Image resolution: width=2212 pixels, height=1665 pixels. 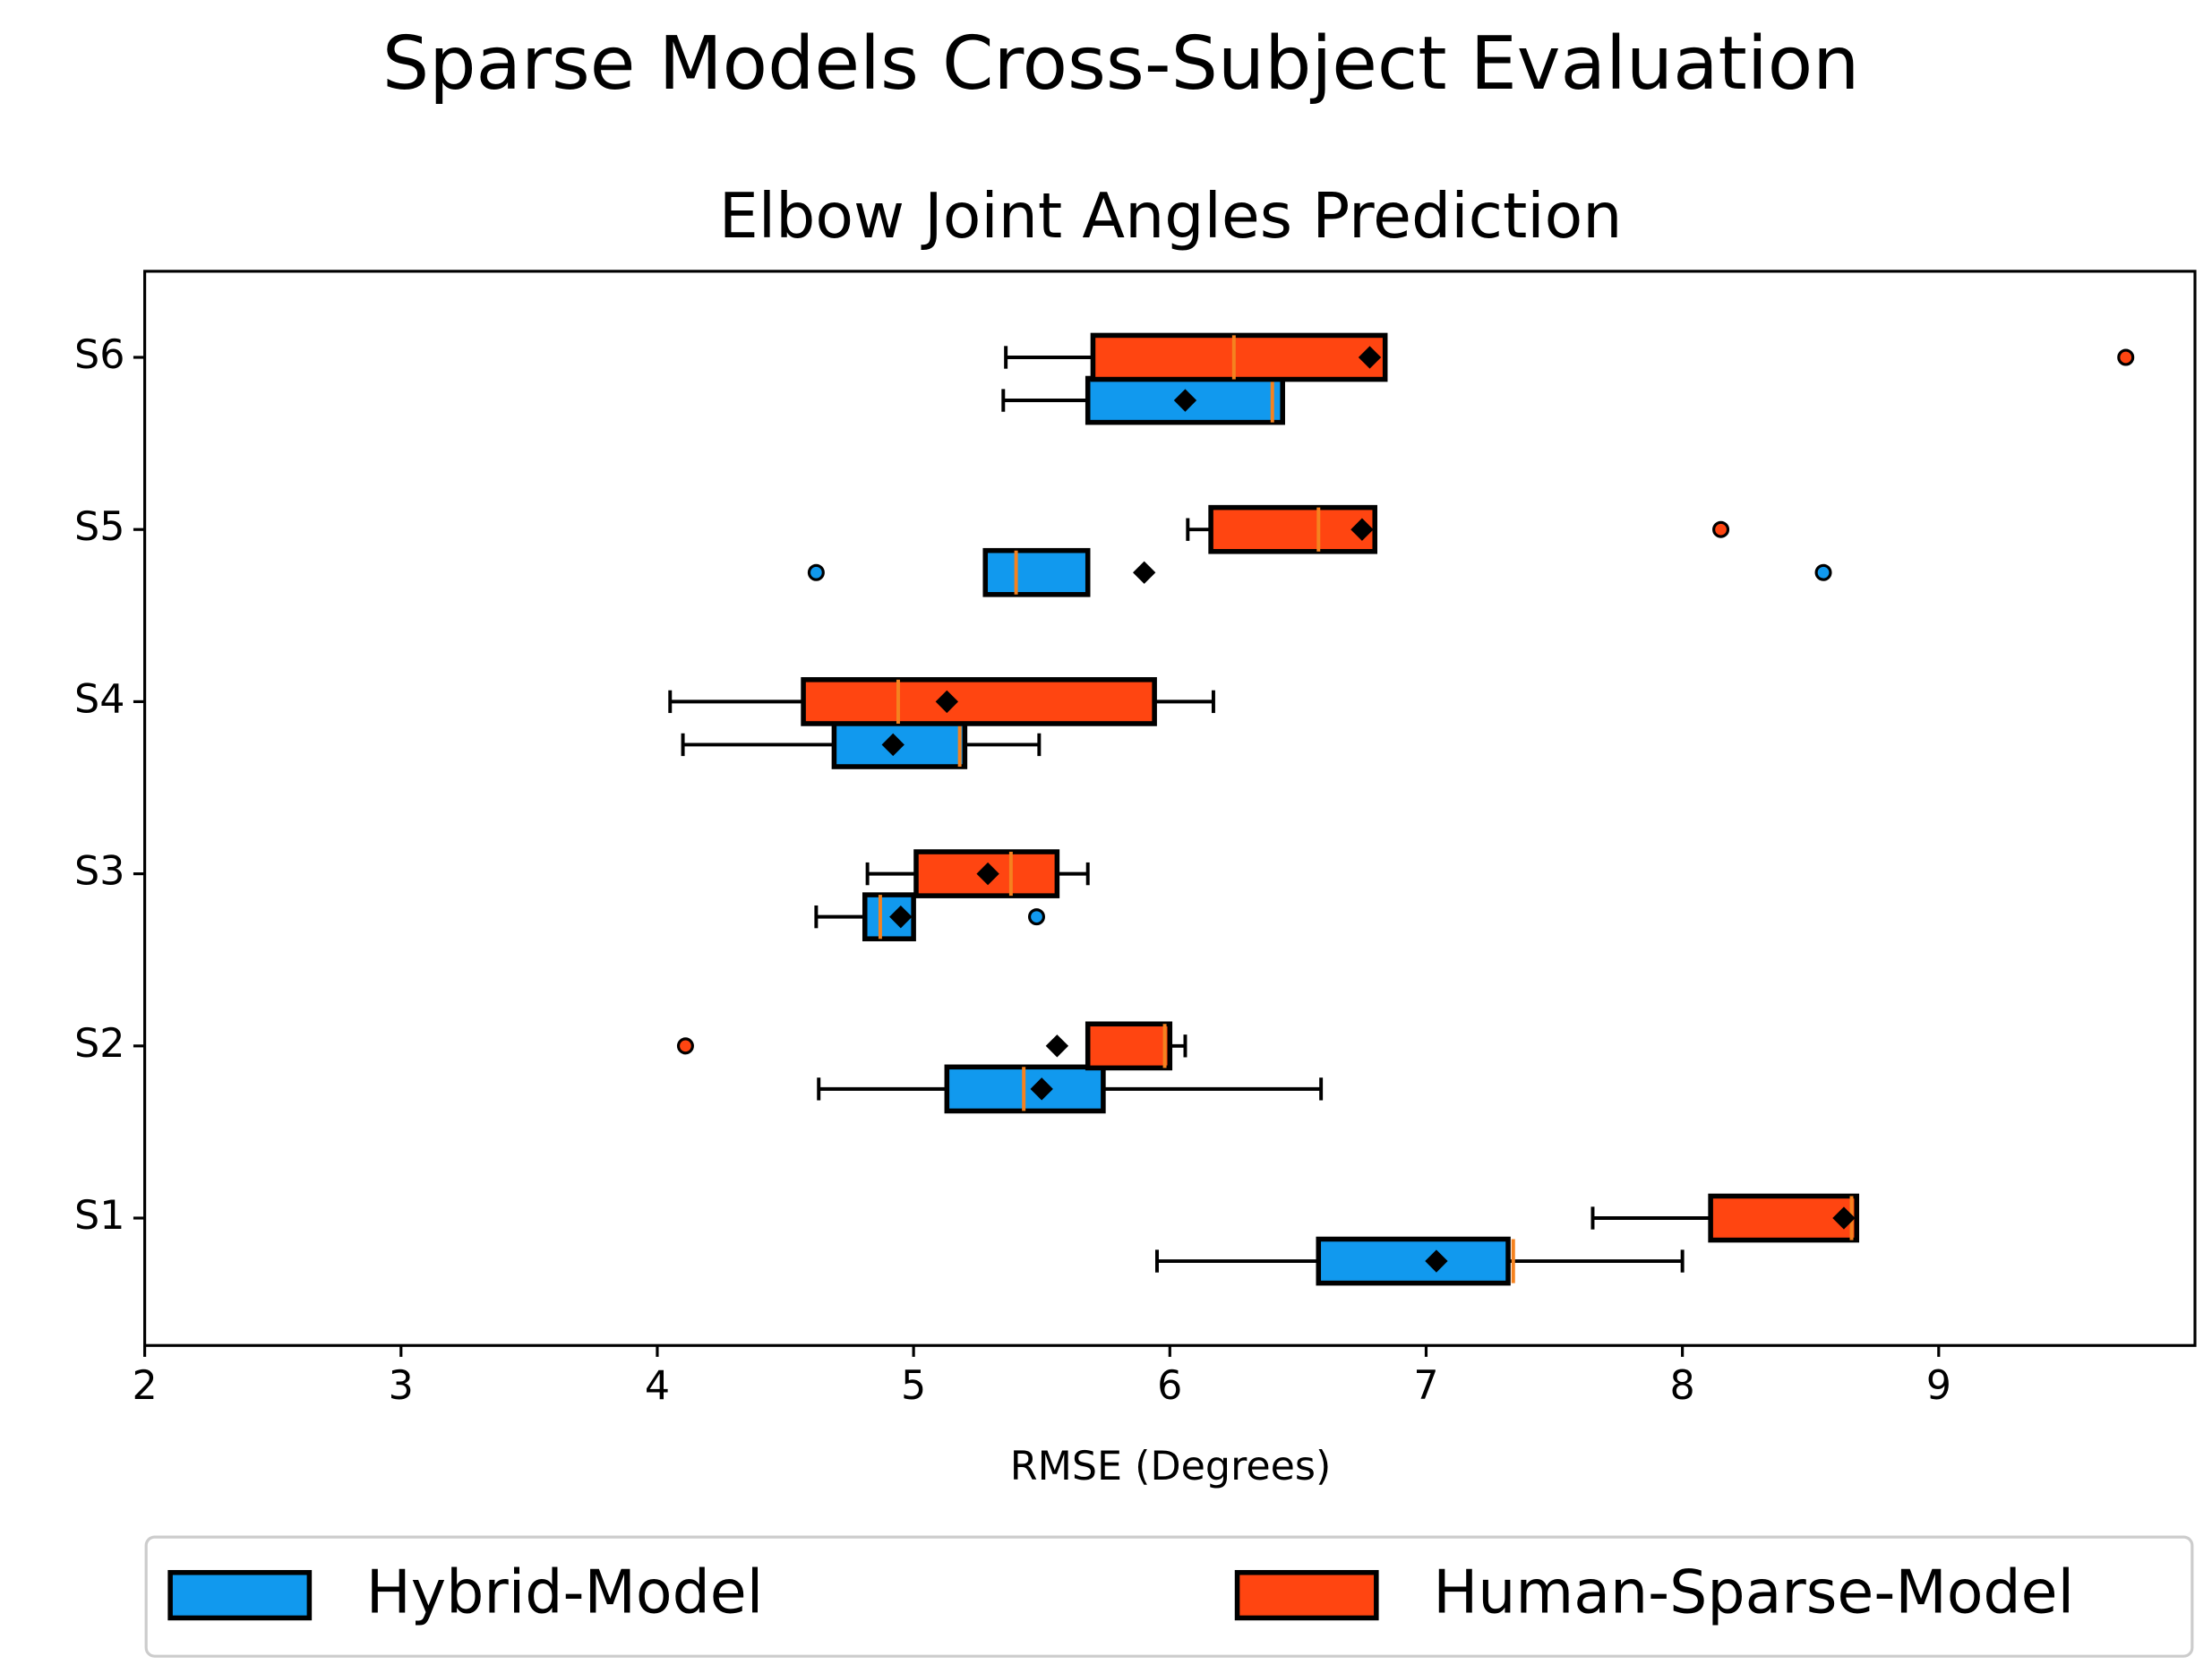 What do you see at coordinates (99, 527) in the screenshot?
I see `y-tick-label: S5` at bounding box center [99, 527].